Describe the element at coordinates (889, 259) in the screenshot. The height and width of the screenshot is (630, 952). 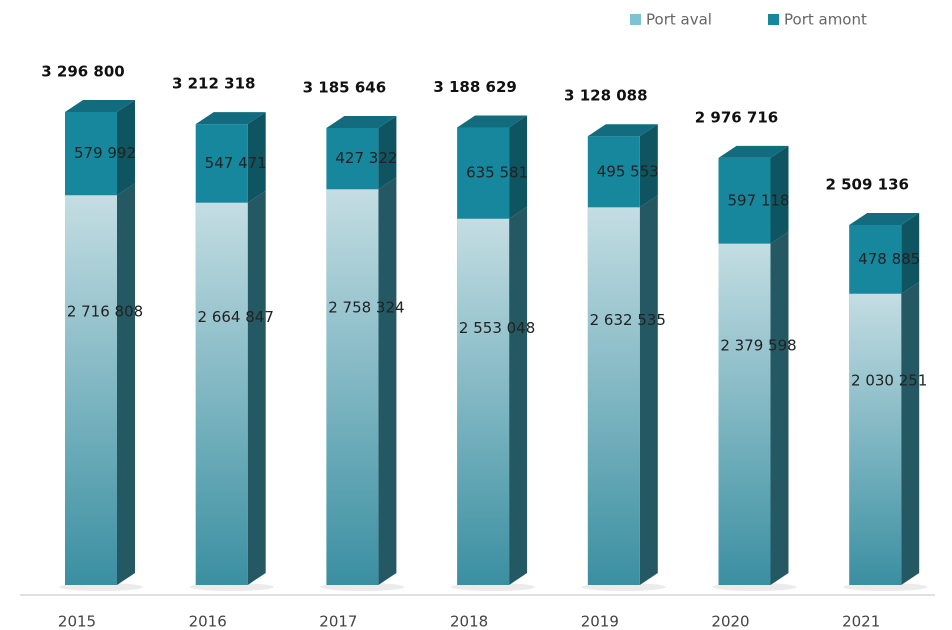
I see `value-label: 478 885` at that location.